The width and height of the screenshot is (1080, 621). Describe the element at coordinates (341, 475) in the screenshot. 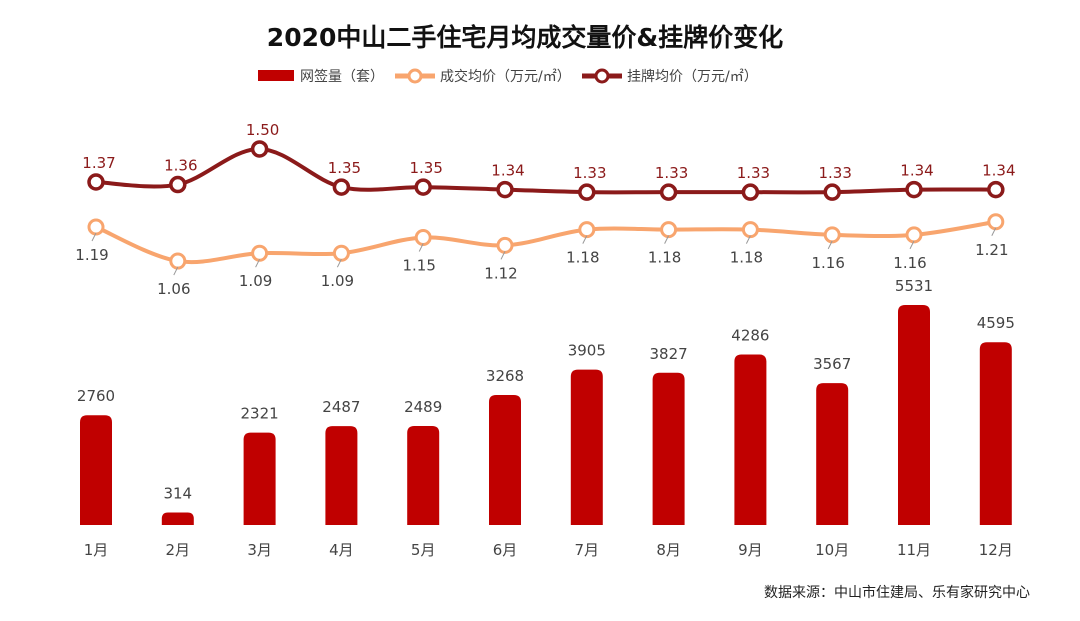

I see `bar-4月` at that location.